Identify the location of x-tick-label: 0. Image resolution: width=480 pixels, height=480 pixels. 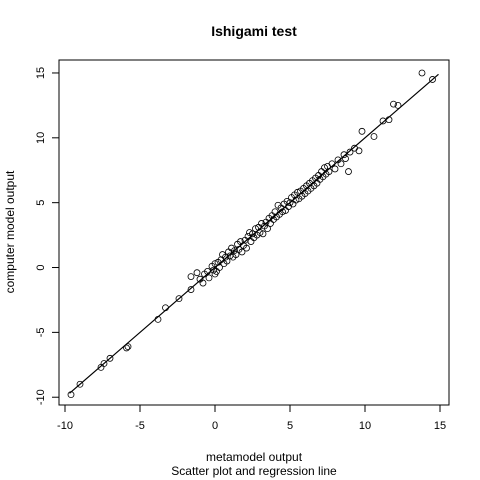
(215, 426).